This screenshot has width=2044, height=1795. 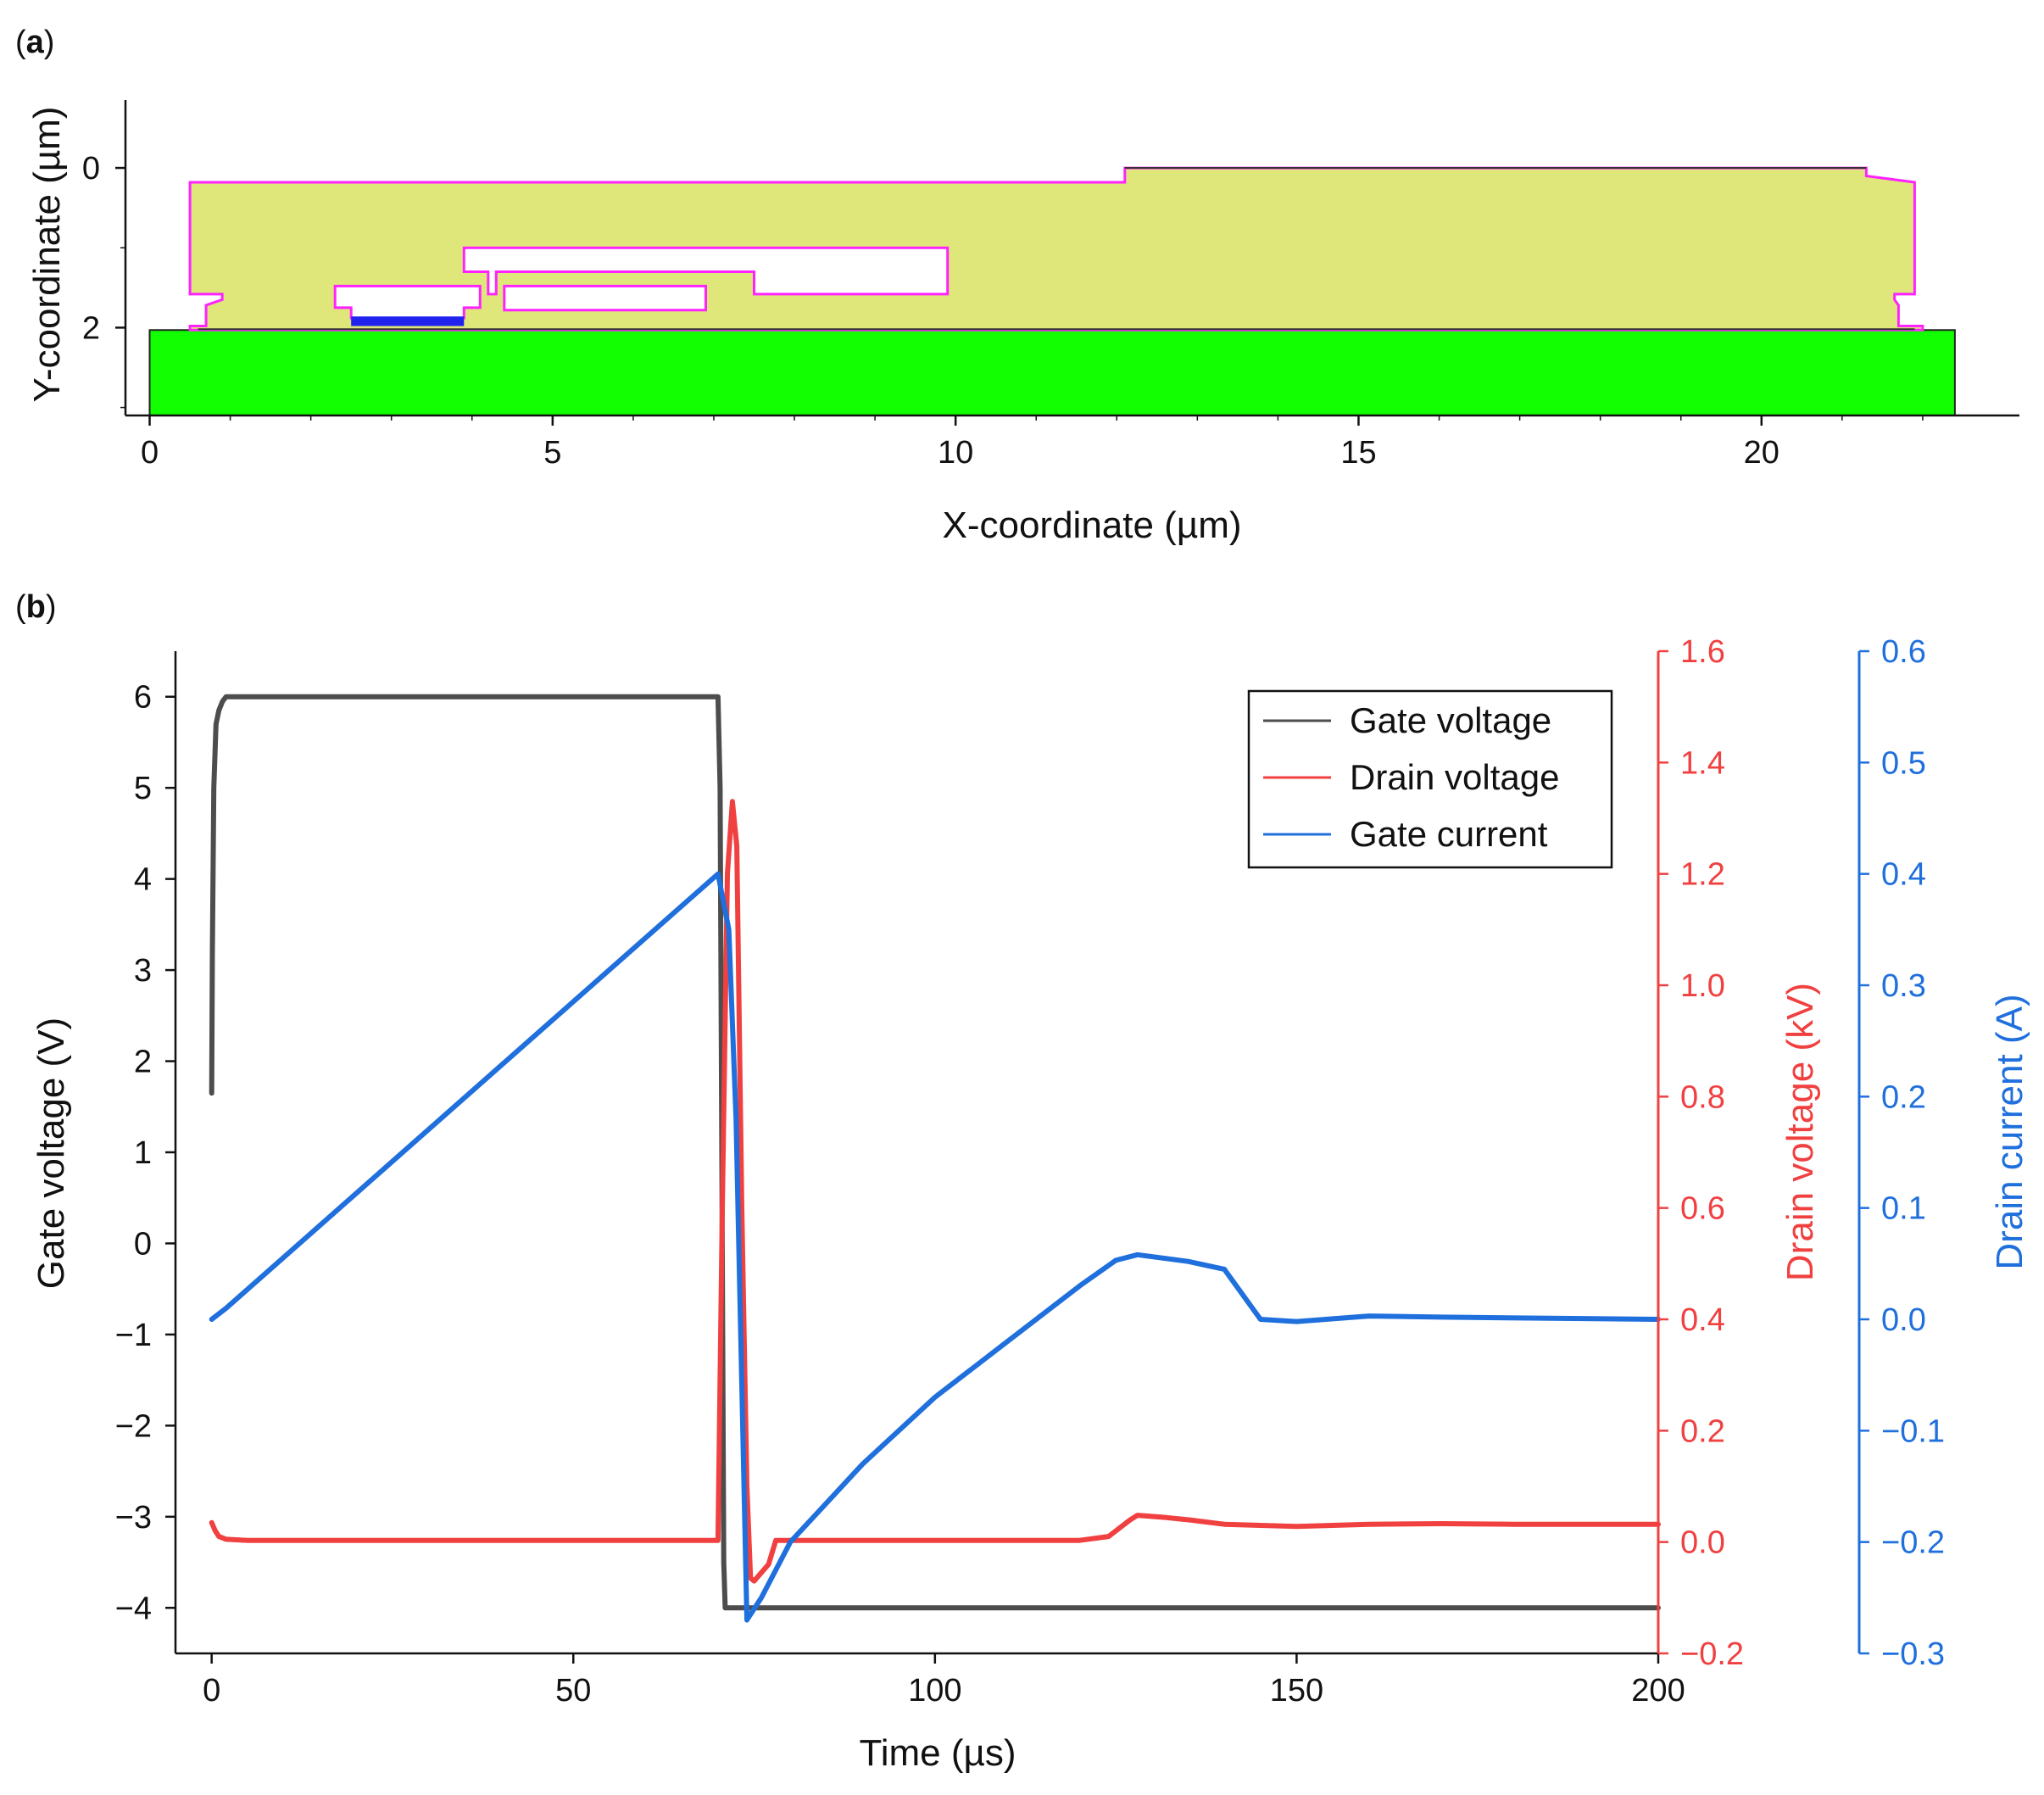 I want to click on legend-label-drain-voltage: Drain voltage, so click(x=1454, y=777).